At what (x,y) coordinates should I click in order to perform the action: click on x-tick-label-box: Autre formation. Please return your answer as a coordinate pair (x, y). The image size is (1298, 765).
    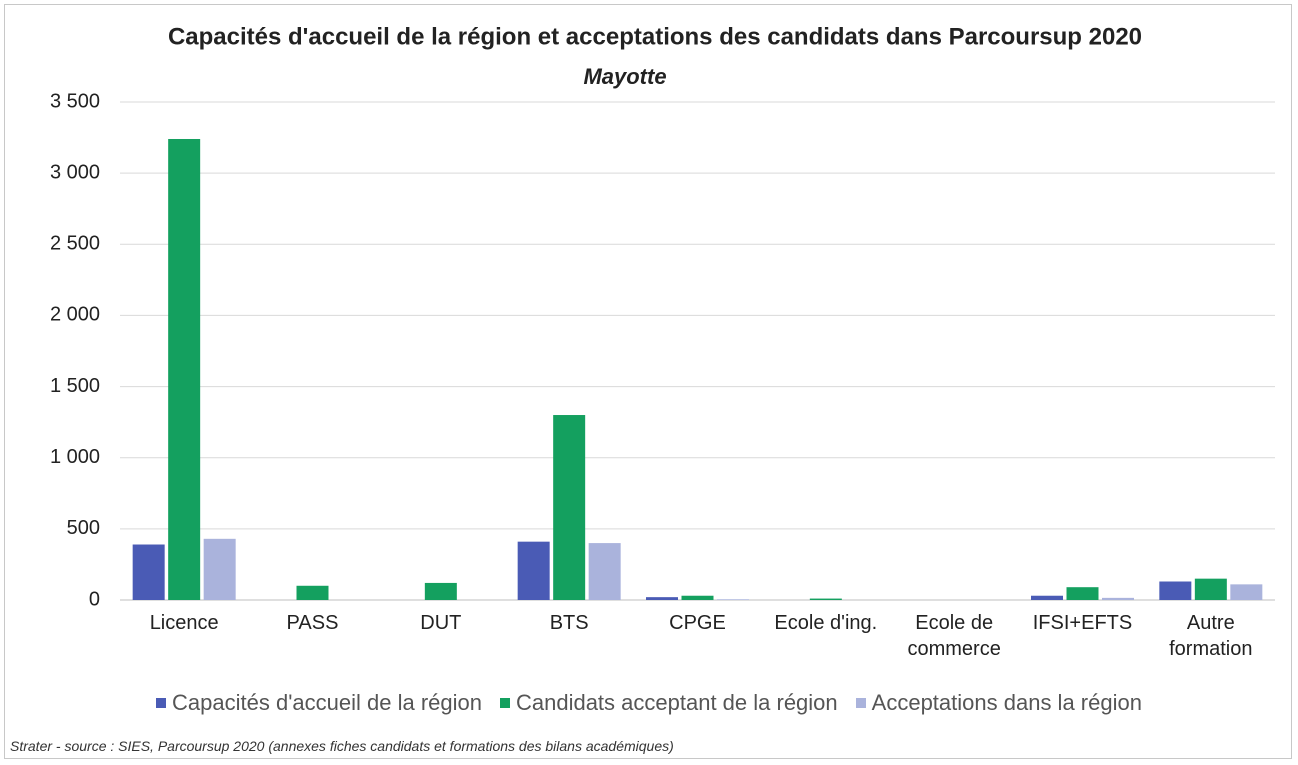
    Looking at the image, I should click on (1211, 636).